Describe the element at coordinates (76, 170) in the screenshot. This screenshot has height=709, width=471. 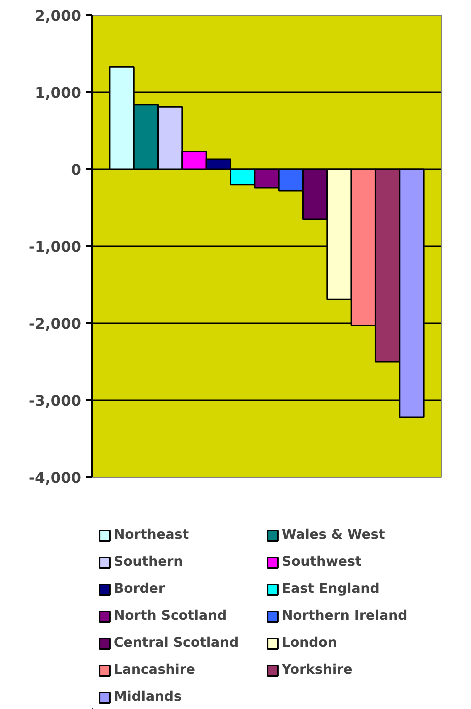
I see `y-tick-label: 0` at that location.